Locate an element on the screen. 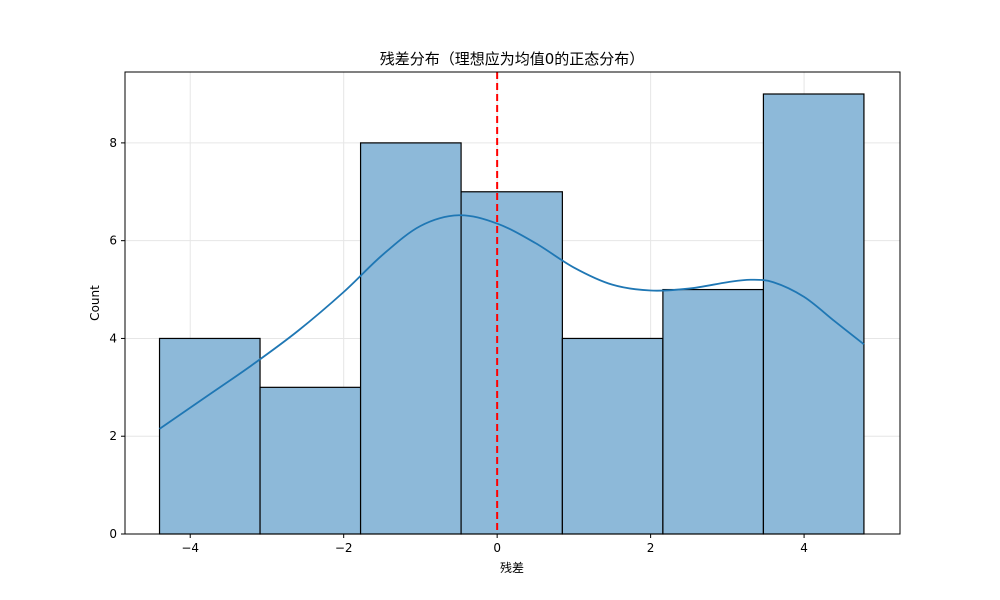 This screenshot has width=1000, height=600. y-tick-label: 8 is located at coordinates (113, 143).